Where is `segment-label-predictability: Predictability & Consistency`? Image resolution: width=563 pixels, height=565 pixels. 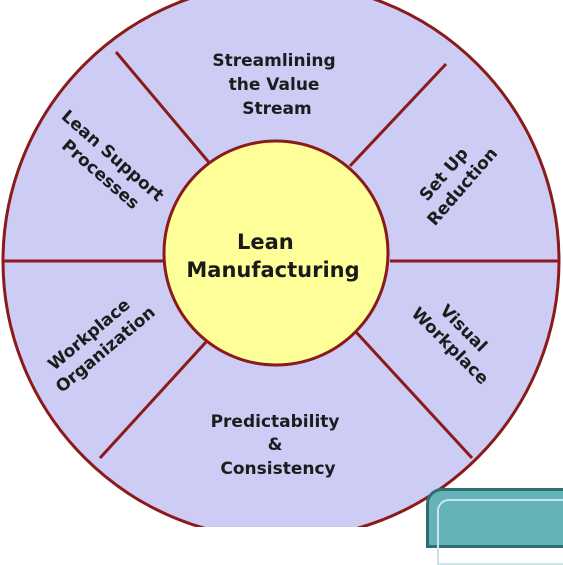
segment-label-predictability: Predictability & Consistency is located at coordinates (278, 445).